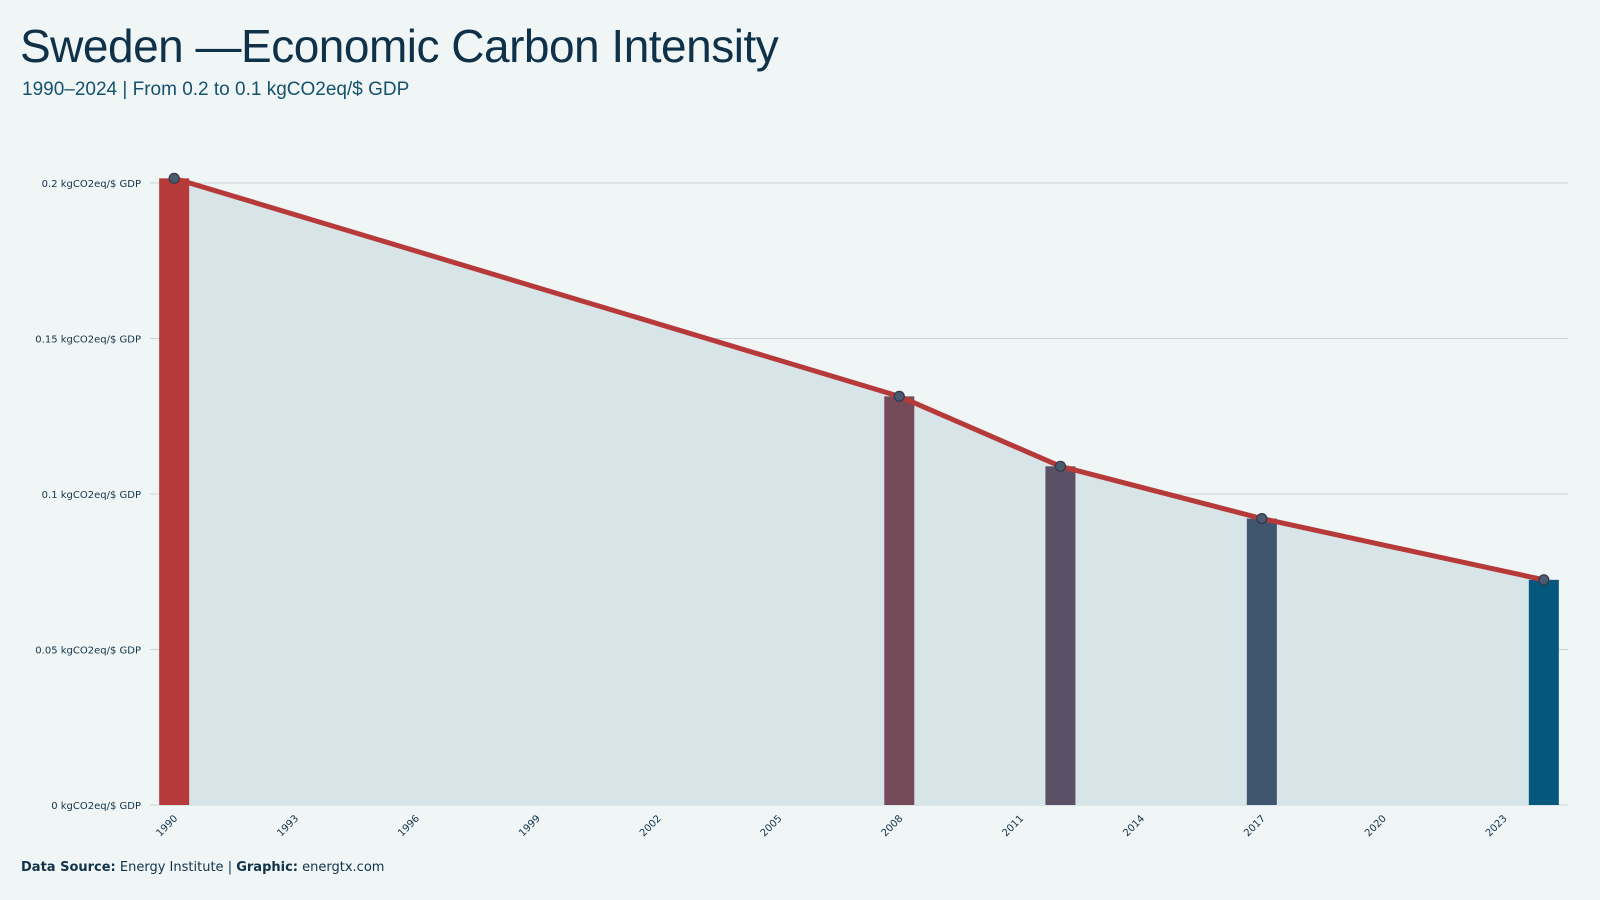 The image size is (1600, 900). What do you see at coordinates (174, 491) in the screenshot?
I see `bar-1990` at bounding box center [174, 491].